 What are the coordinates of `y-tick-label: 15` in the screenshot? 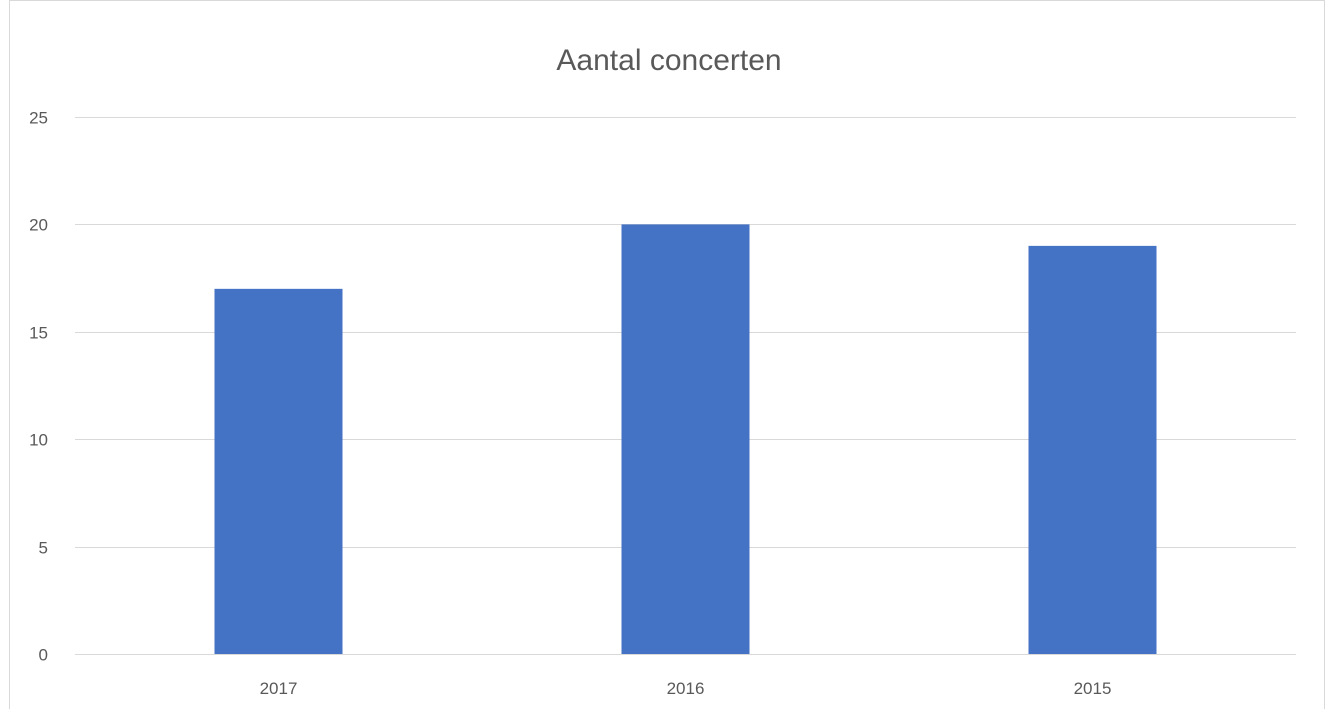 It's located at (38, 333).